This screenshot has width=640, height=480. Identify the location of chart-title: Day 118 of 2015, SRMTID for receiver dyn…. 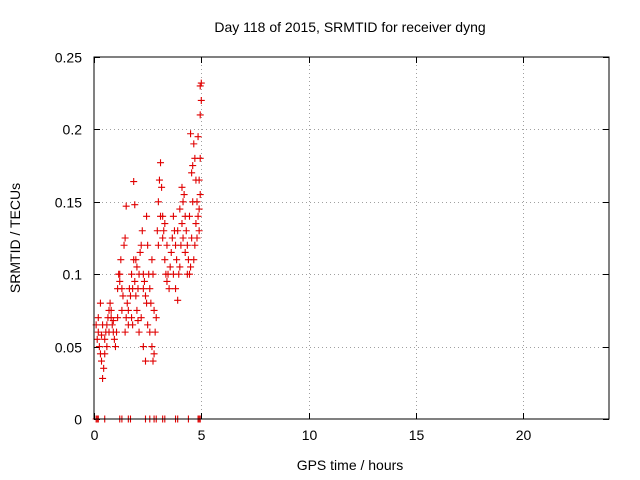
(349, 27).